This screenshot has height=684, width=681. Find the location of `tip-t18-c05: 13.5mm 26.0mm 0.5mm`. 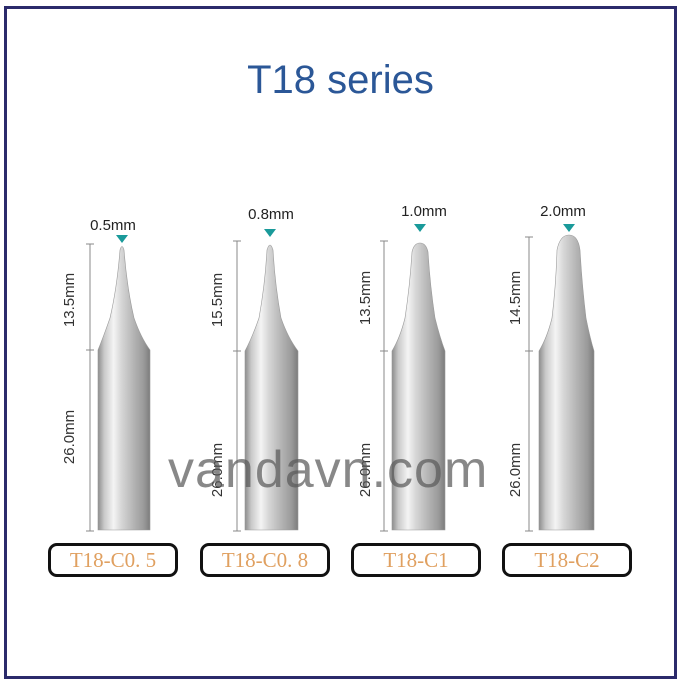

tip-t18-c05: 13.5mm 26.0mm 0.5mm is located at coordinates (106, 374).